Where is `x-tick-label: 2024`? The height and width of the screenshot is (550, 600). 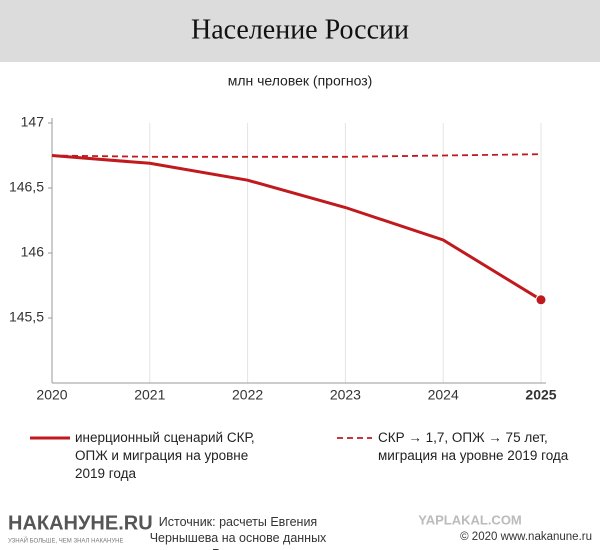
x-tick-label: 2024 is located at coordinates (443, 395).